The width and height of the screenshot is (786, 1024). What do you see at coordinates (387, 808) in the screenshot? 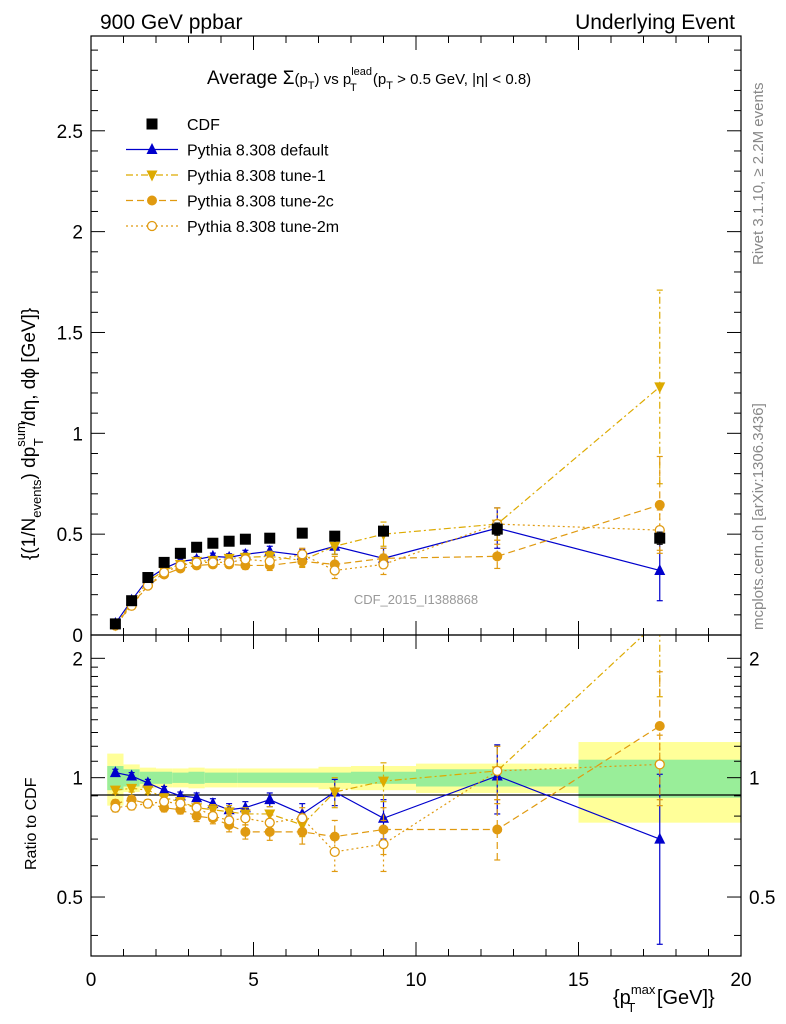
I see `ratio-circle-open-line` at bounding box center [387, 808].